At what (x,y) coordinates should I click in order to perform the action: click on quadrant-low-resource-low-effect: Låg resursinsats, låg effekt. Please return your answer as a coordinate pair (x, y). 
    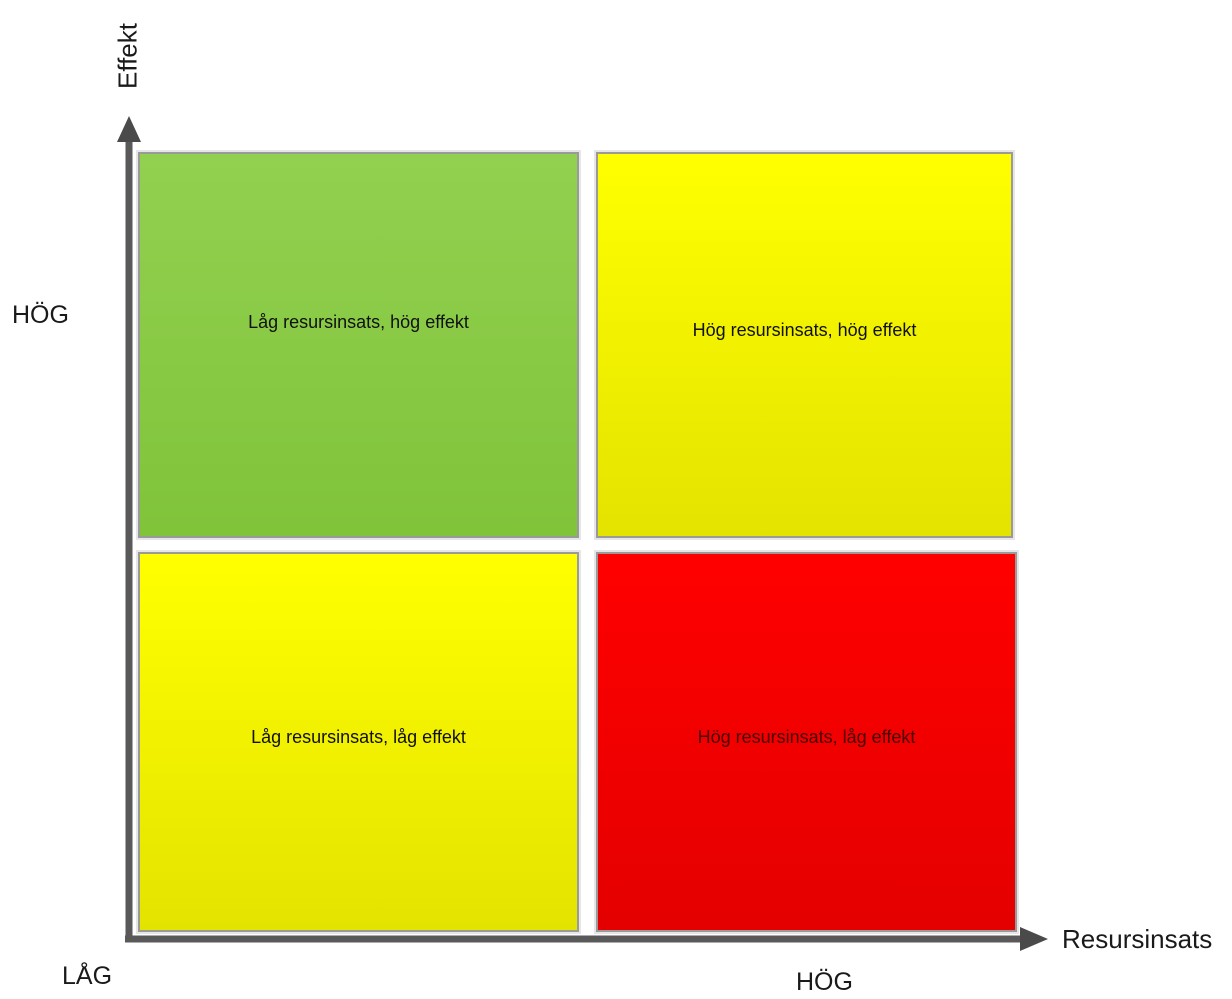
    Looking at the image, I should click on (358, 742).